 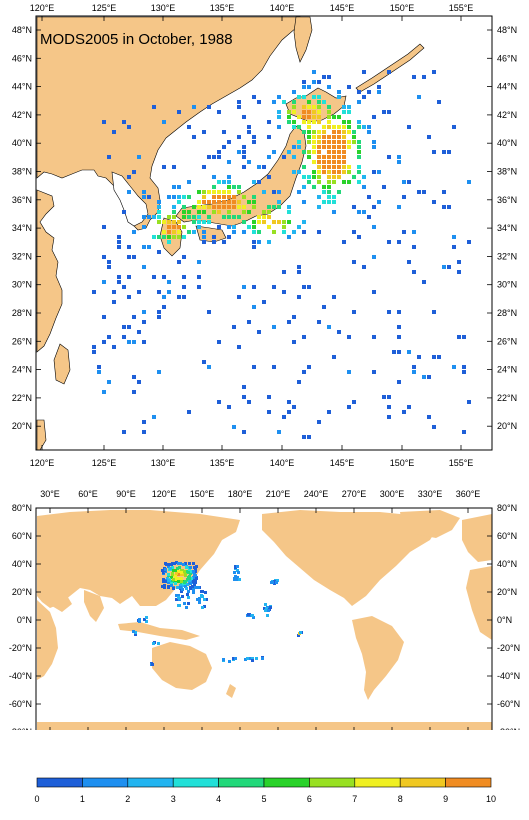 What do you see at coordinates (400, 799) in the screenshot?
I see `colorbar-label: 8` at bounding box center [400, 799].